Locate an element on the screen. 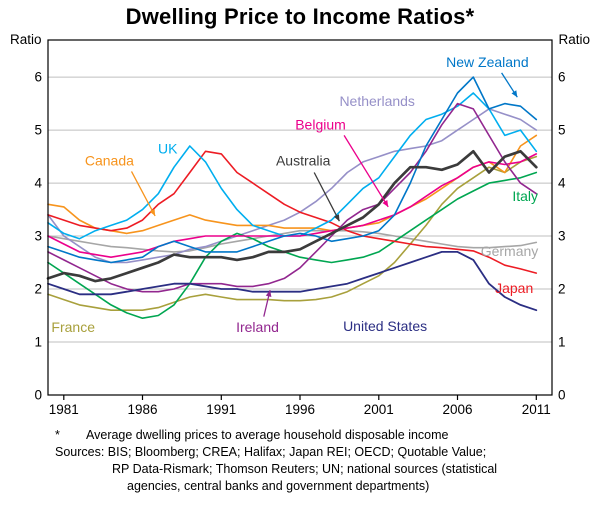 The height and width of the screenshot is (511, 600). chart-title: Dwelling Price to Income Ratios* is located at coordinates (300, 16).